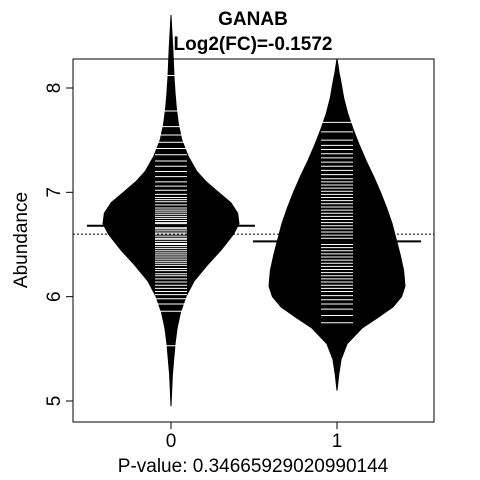 This screenshot has height=480, width=480. I want to click on y-axis: 5 6 7 8, so click(59, 245).